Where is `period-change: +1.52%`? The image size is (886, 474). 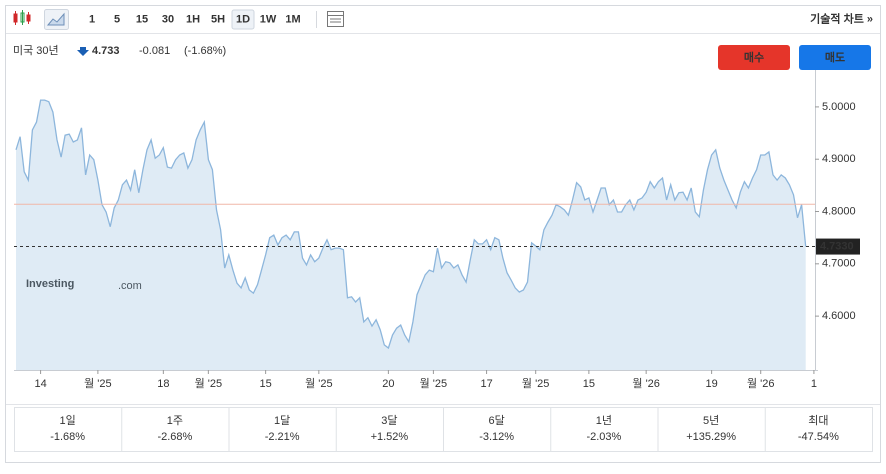
period-change: +1.52% is located at coordinates (390, 437).